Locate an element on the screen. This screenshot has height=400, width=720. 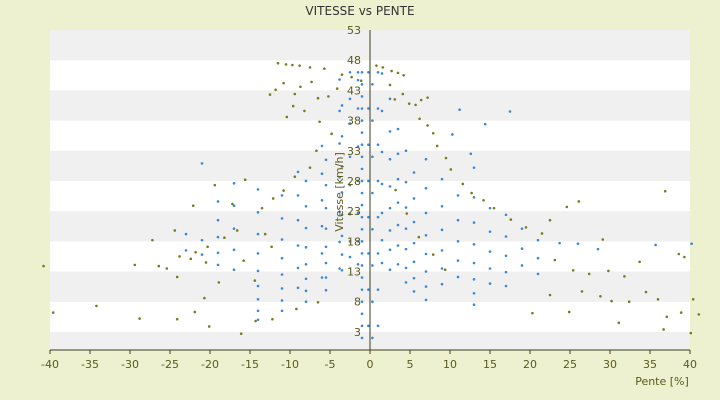
x-tick-label: 5 is located at coordinates (410, 364).